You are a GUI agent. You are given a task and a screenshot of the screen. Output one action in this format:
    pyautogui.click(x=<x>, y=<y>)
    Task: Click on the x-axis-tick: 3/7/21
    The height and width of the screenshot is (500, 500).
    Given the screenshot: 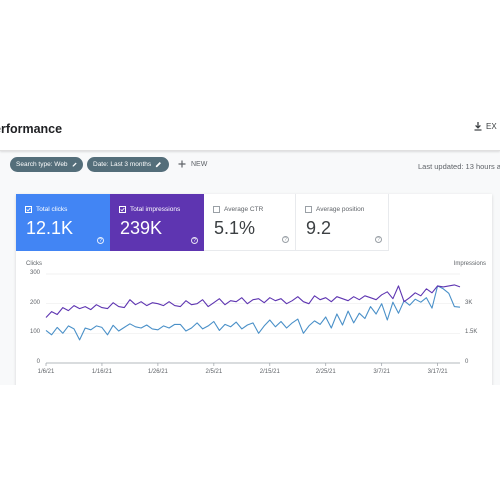 What is the action you would take?
    pyautogui.click(x=382, y=372)
    